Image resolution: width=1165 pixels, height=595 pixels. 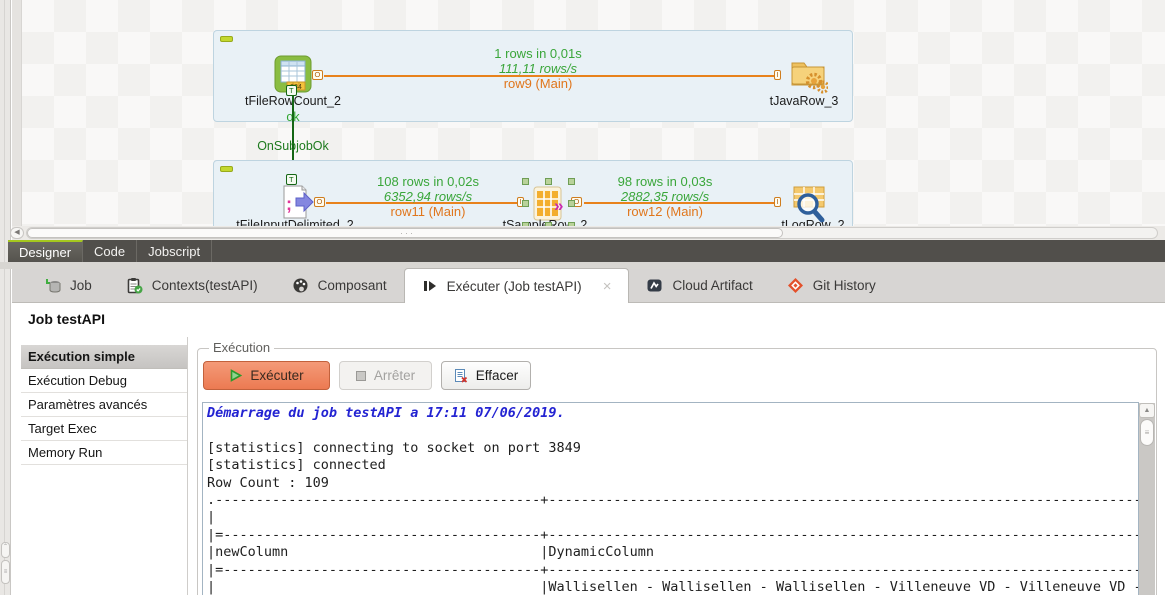 I want to click on hscroll-grip-dots: ···, so click(x=407, y=233).